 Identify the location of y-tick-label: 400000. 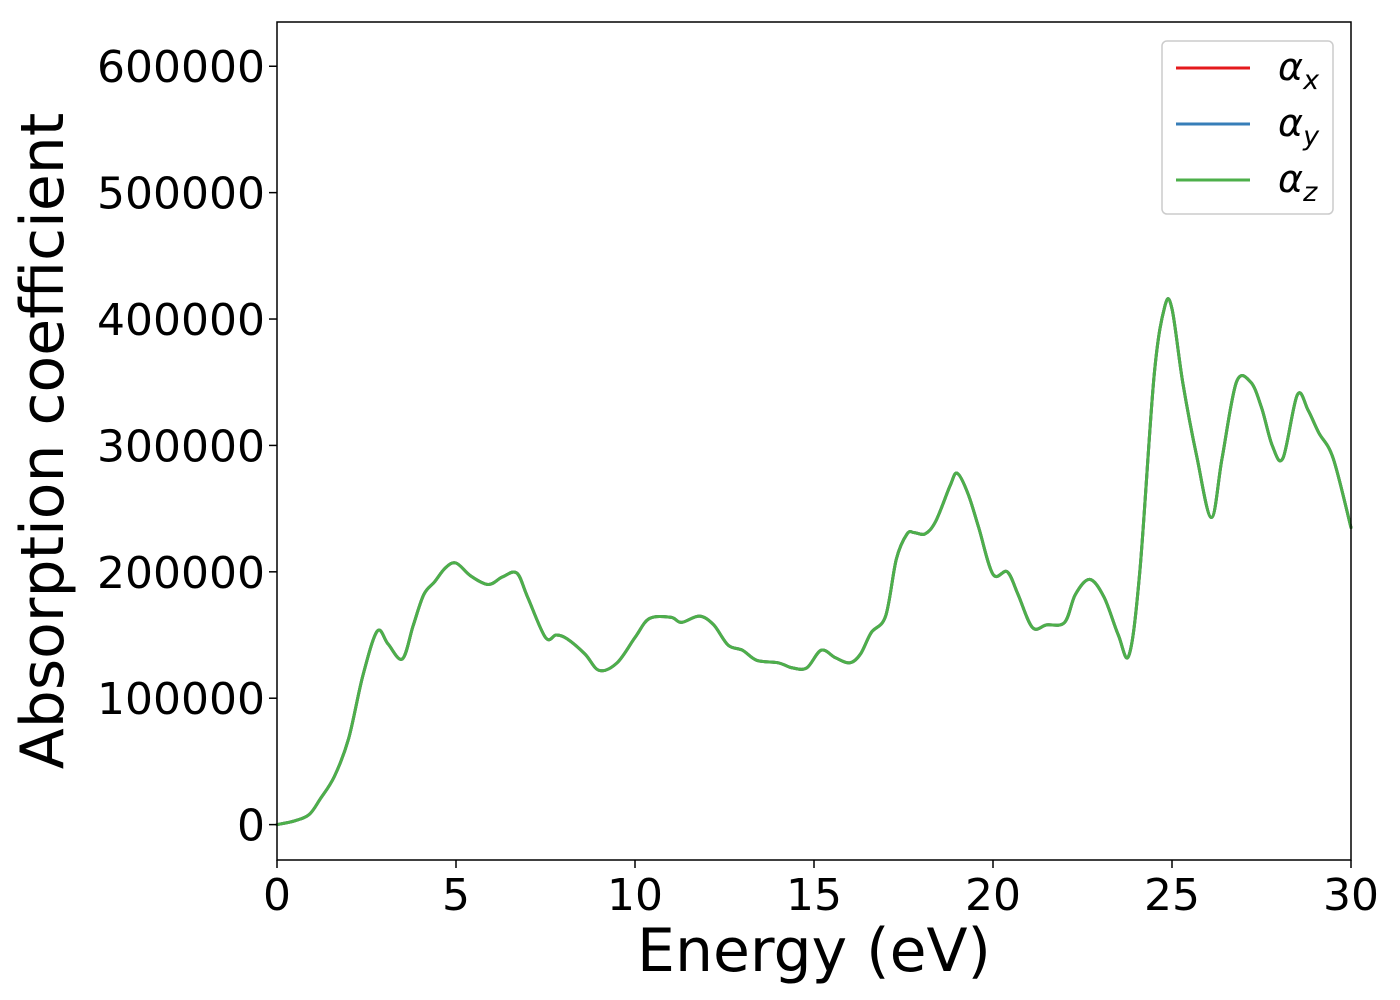
(181, 320).